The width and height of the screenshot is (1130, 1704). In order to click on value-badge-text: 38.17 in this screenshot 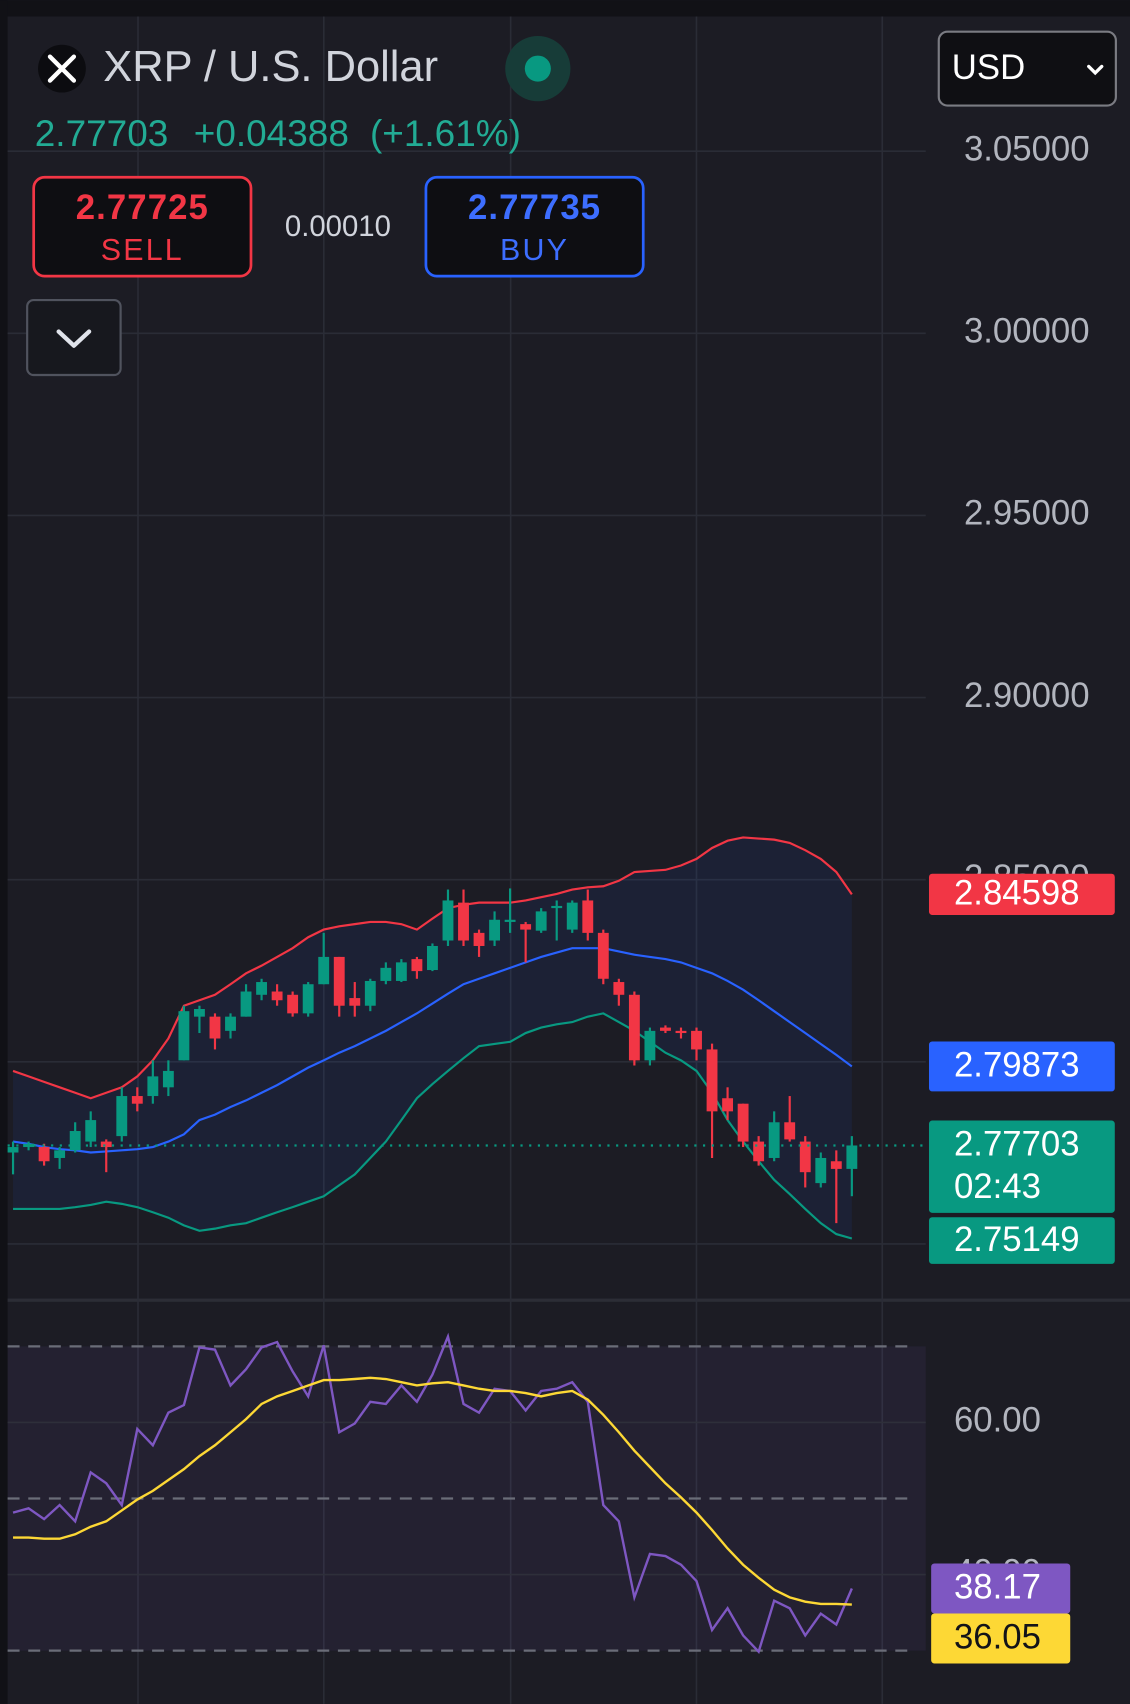, I will do `click(997, 1588)`.